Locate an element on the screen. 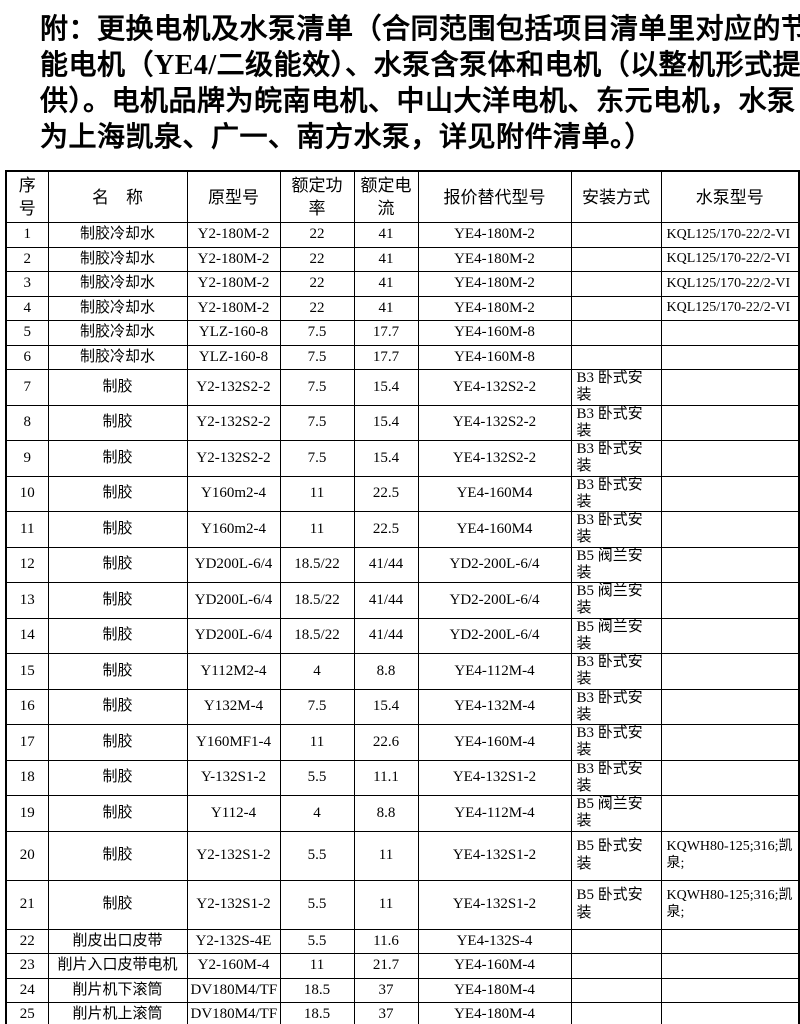  table-row: 9 制胶 Y2-132S2-2 7.5 15.4 YE4-132S2-2 B3 卧式安装 is located at coordinates (402, 458).